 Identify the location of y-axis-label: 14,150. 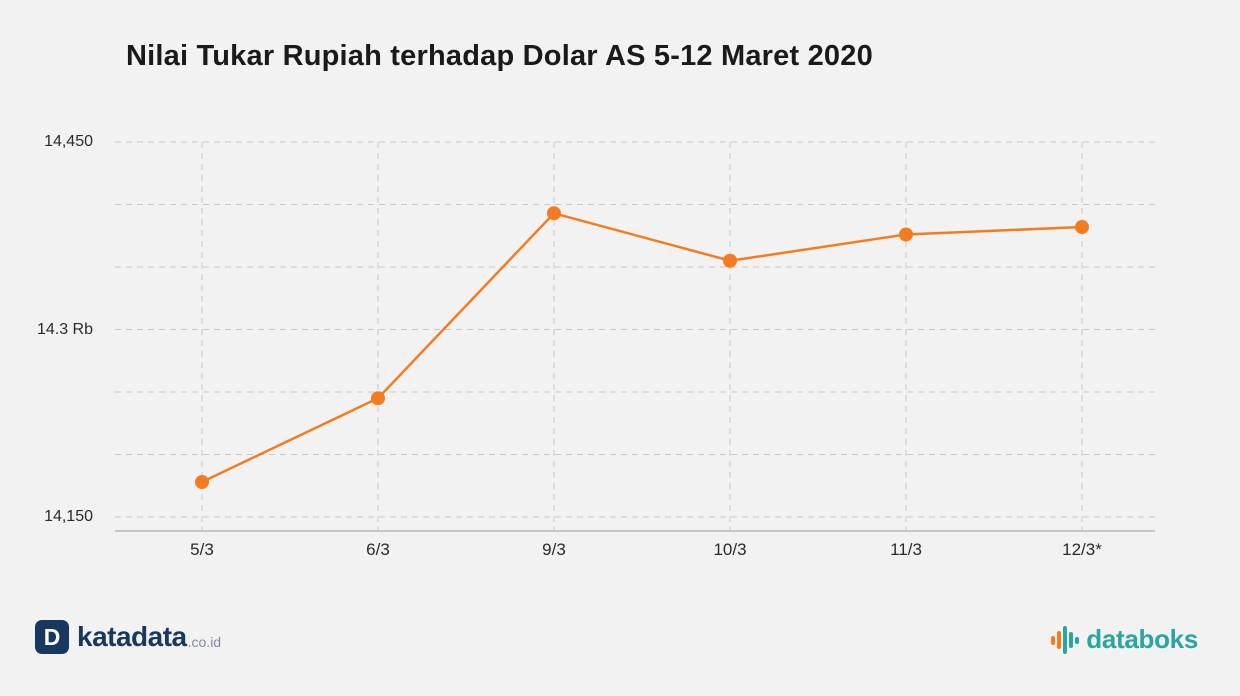
(68, 516).